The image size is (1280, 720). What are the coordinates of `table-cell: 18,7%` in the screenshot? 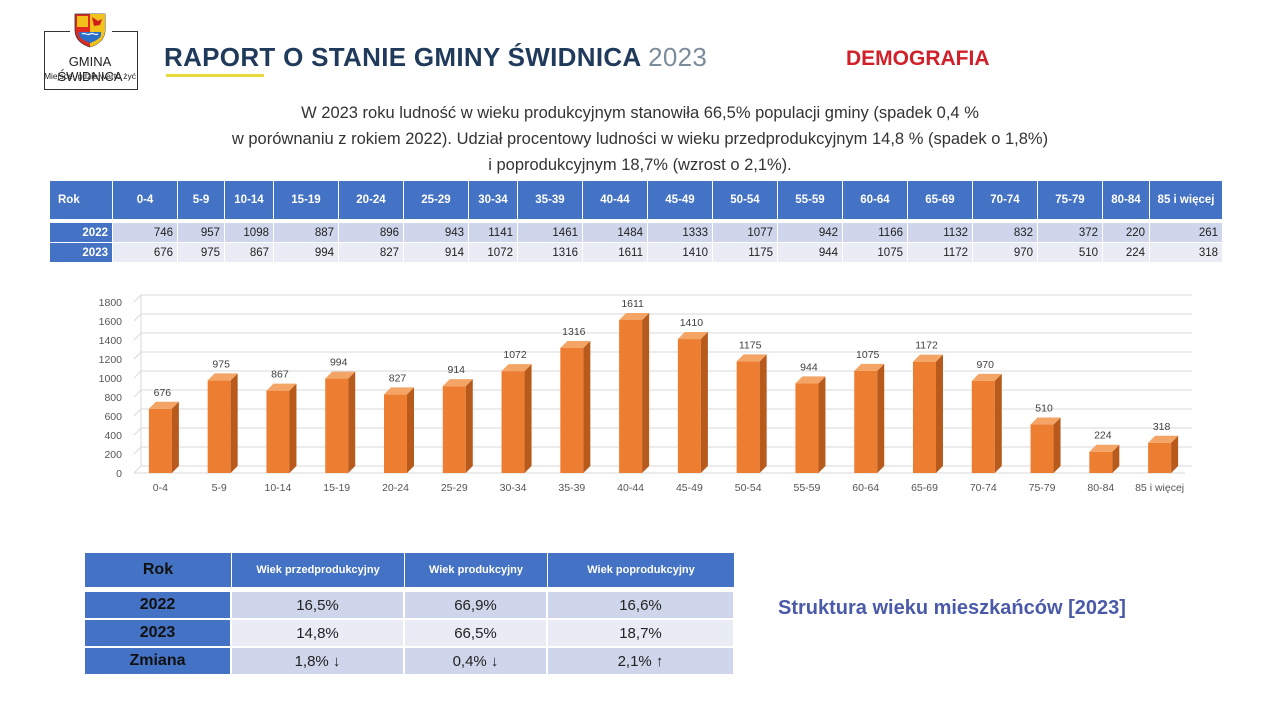 It's located at (641, 632).